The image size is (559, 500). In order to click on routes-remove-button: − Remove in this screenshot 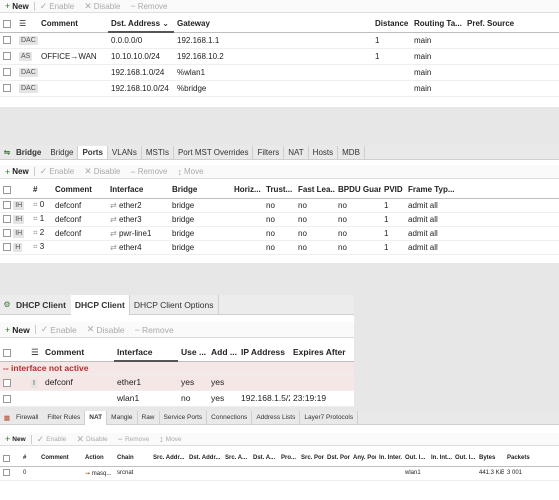, I will do `click(149, 6)`.